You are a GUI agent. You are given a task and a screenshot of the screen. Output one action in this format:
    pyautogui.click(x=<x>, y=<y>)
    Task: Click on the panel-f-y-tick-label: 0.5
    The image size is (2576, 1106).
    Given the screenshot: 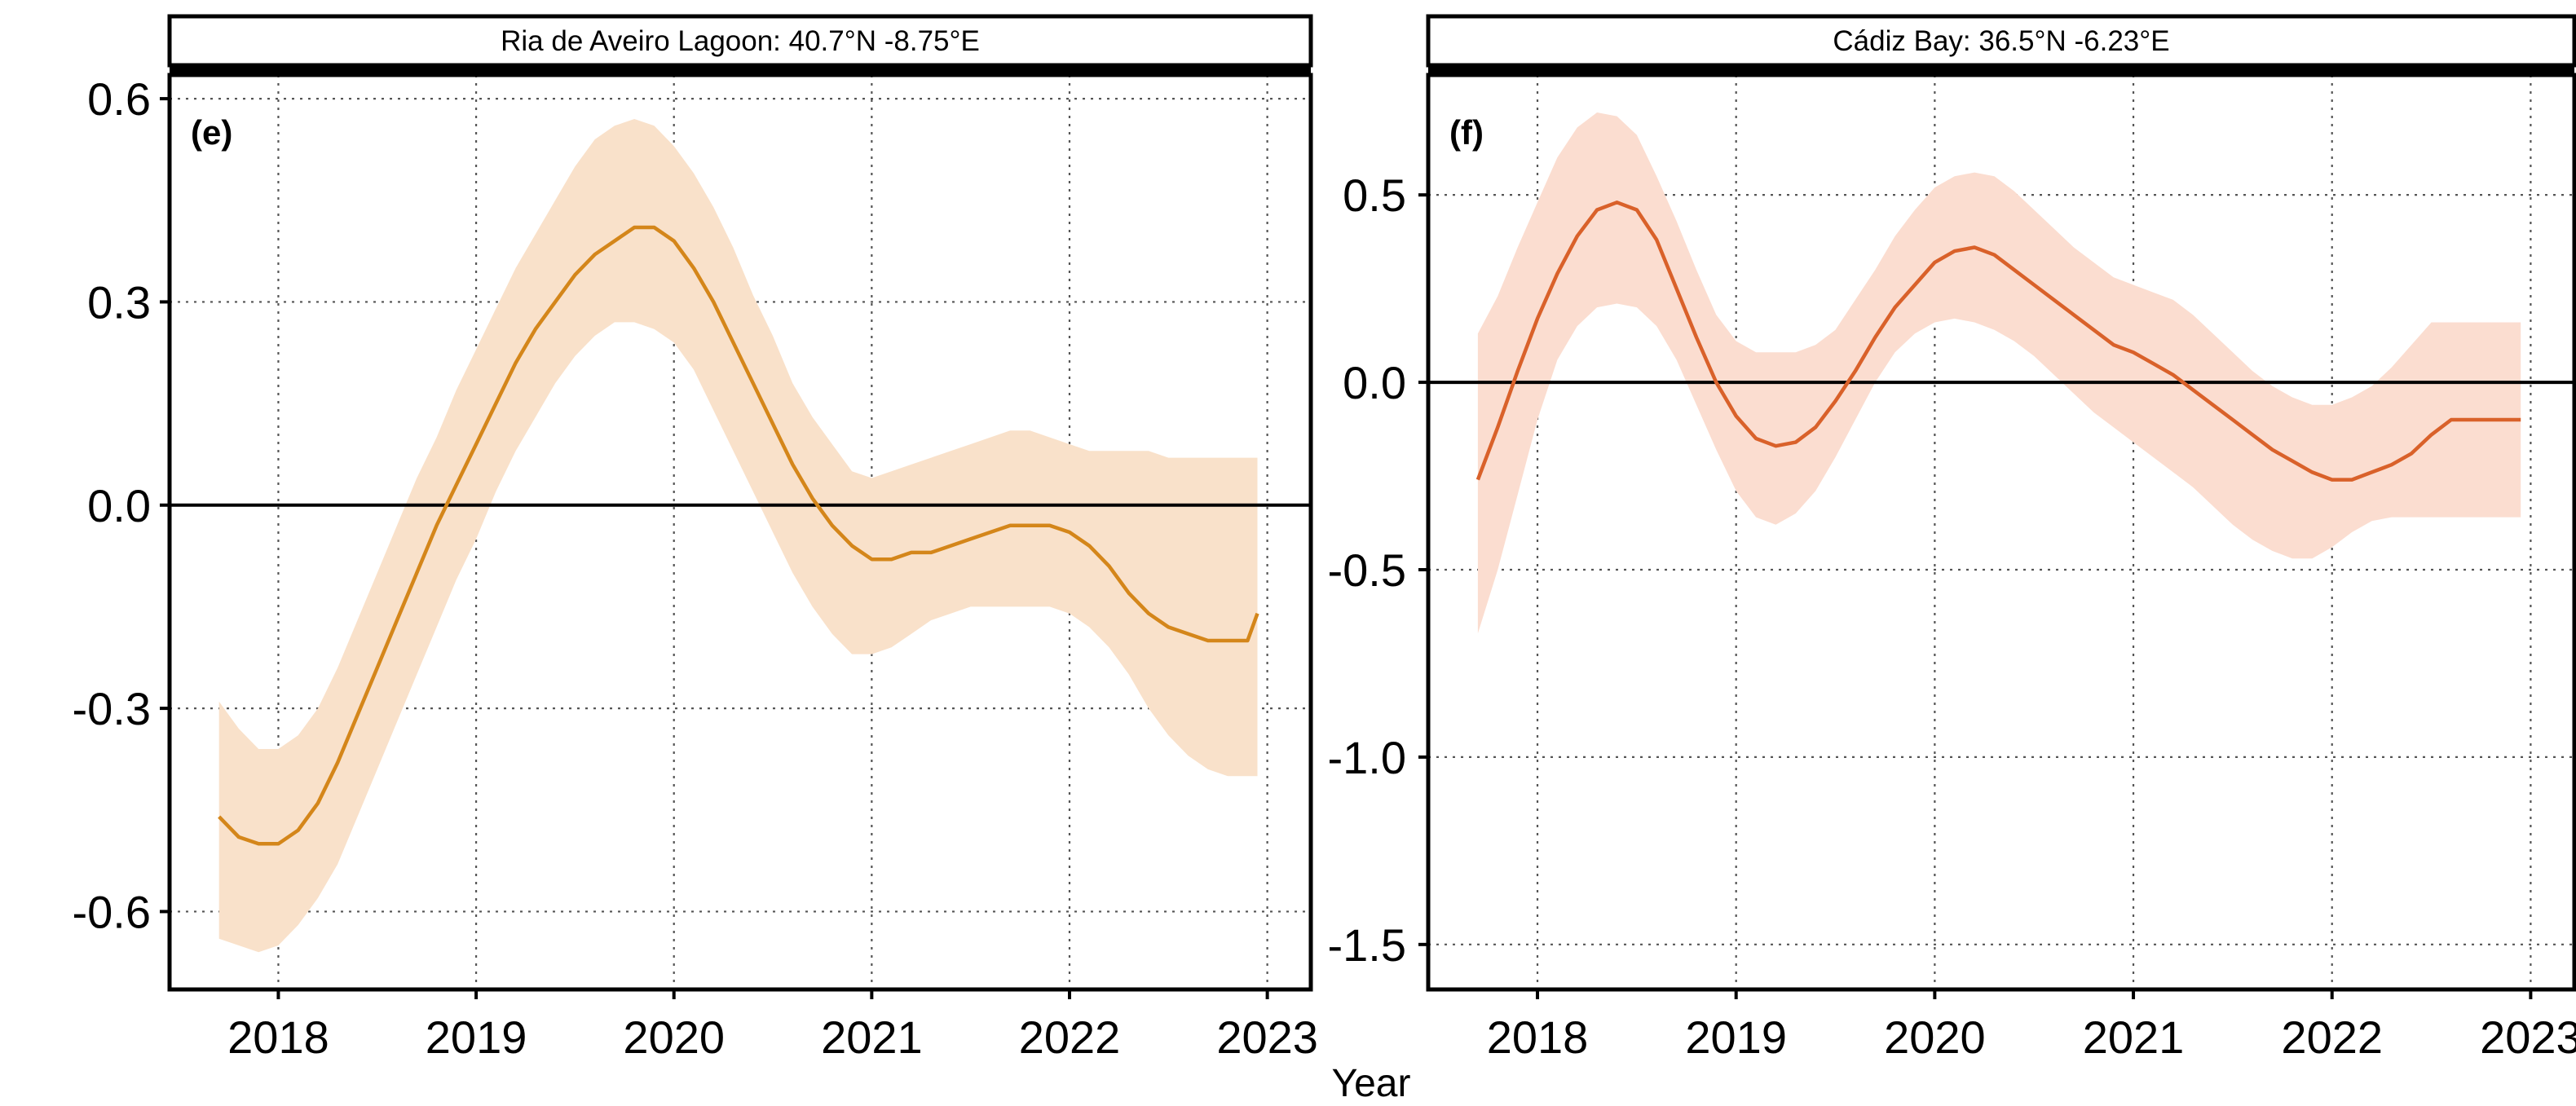 What is the action you would take?
    pyautogui.click(x=1374, y=195)
    